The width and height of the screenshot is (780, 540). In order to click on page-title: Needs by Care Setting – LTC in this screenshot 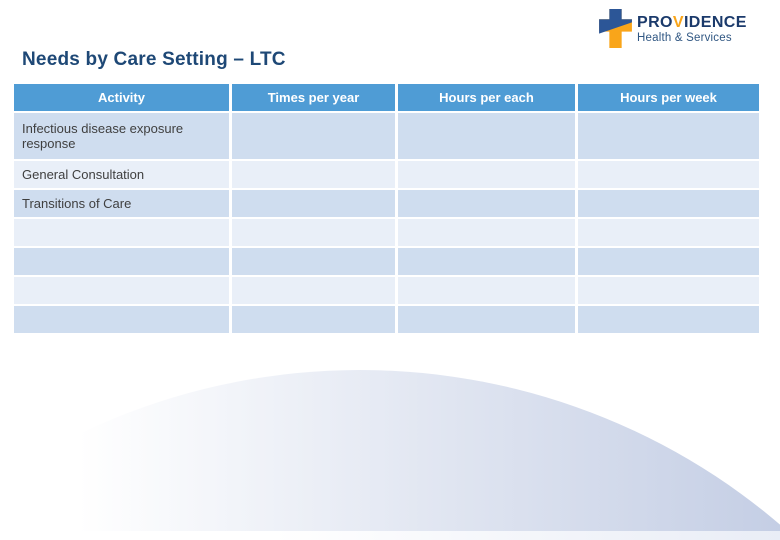, I will do `click(154, 59)`.